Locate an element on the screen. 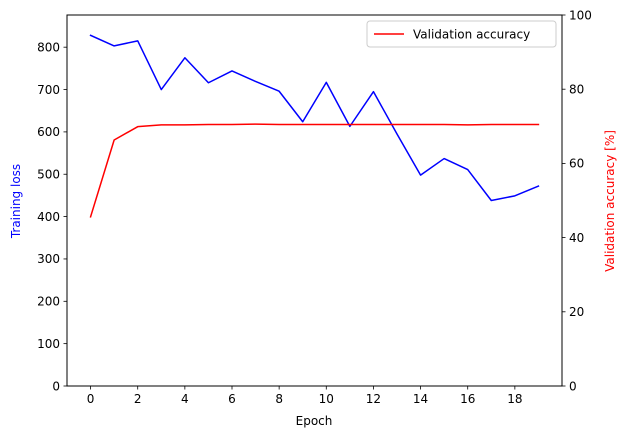  left-y-tick-label: 500 is located at coordinates (48, 175).